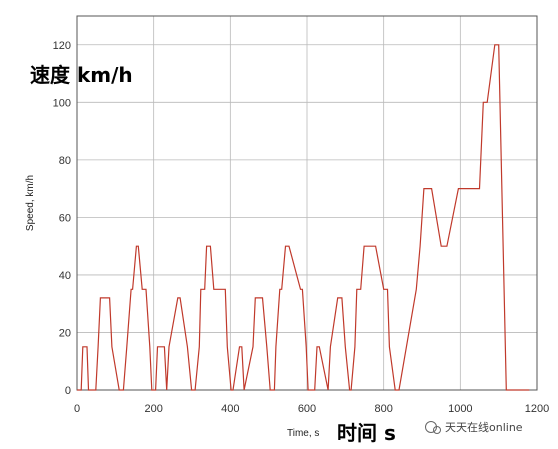 This screenshot has width=558, height=449. I want to click on watermark: 天天在线online, so click(474, 427).